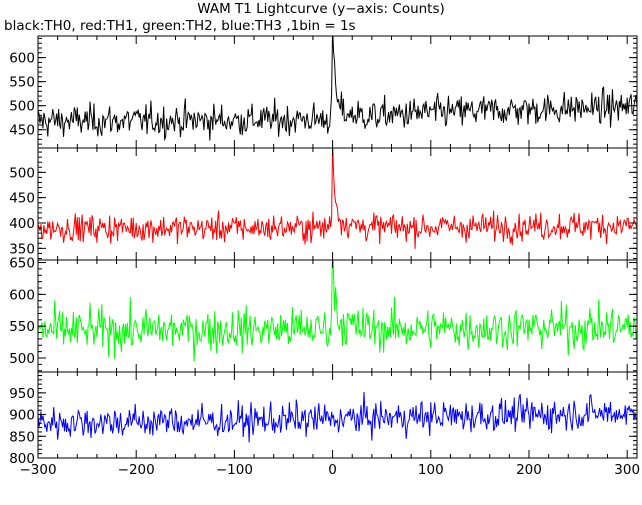  I want to click on x-tick-label: −100, so click(234, 470).